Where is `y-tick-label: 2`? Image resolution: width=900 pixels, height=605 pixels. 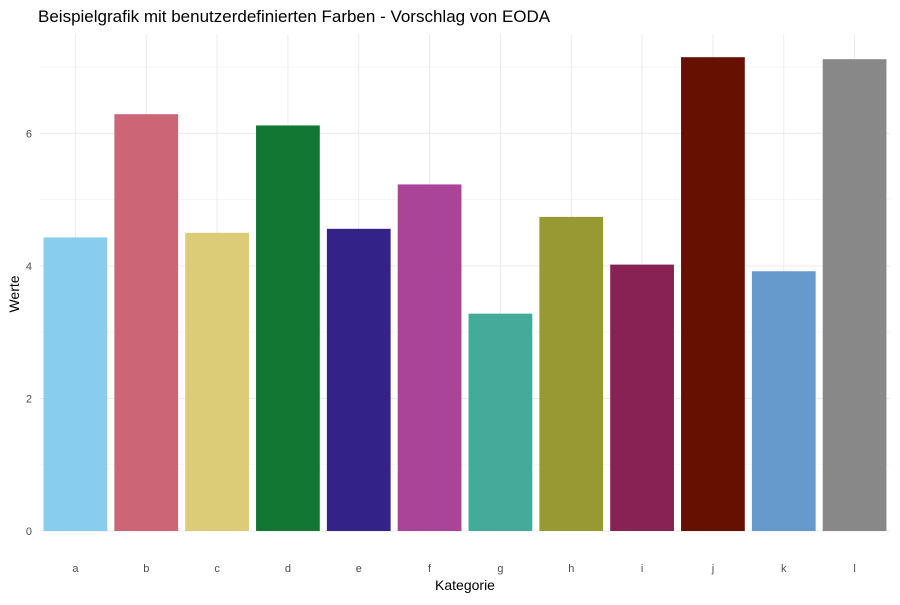
y-tick-label: 2 is located at coordinates (29, 399).